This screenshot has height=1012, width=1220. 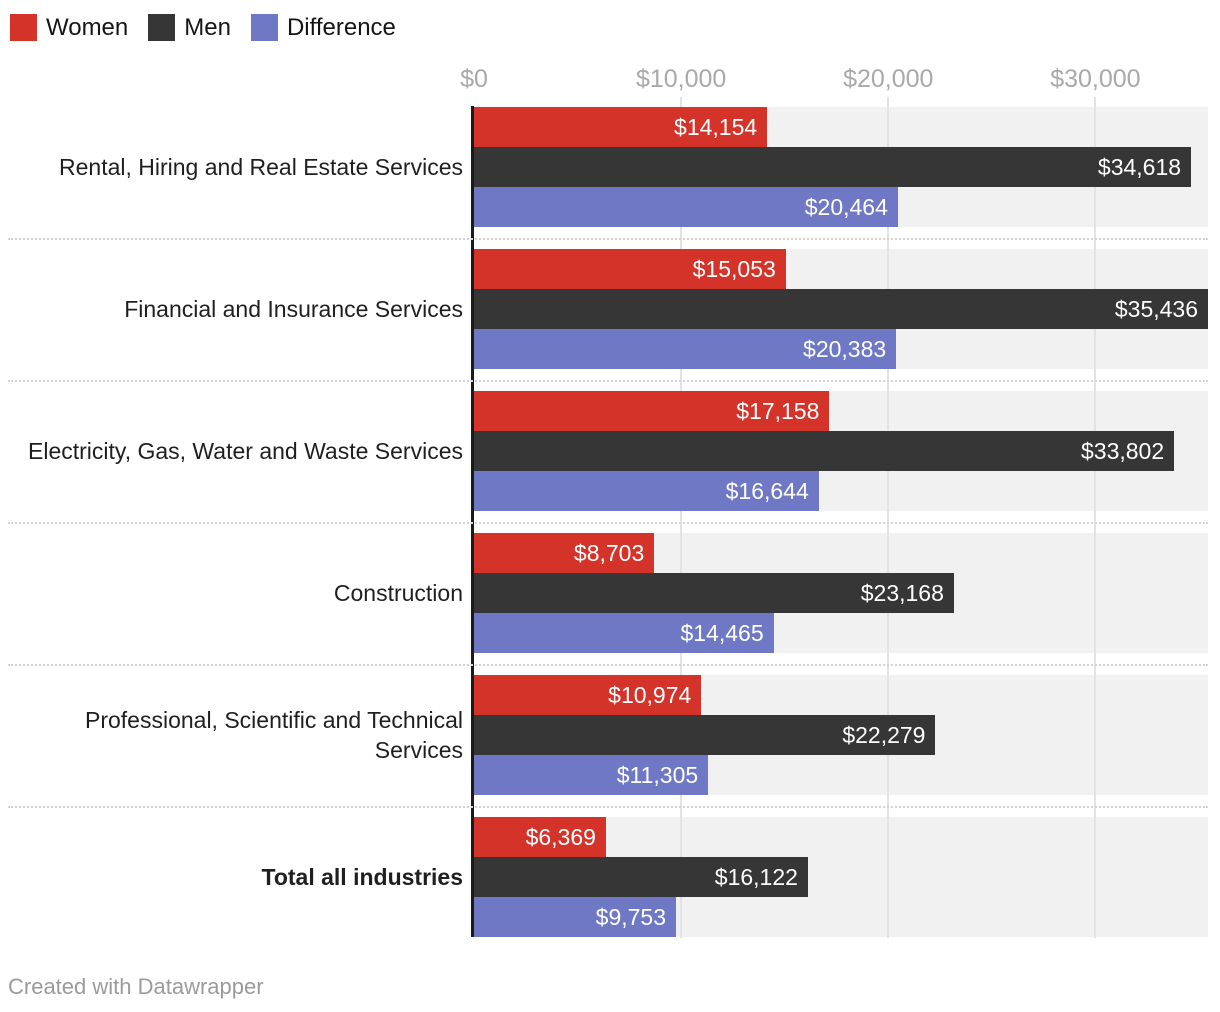 I want to click on men-bar: $16,122, so click(x=641, y=877).